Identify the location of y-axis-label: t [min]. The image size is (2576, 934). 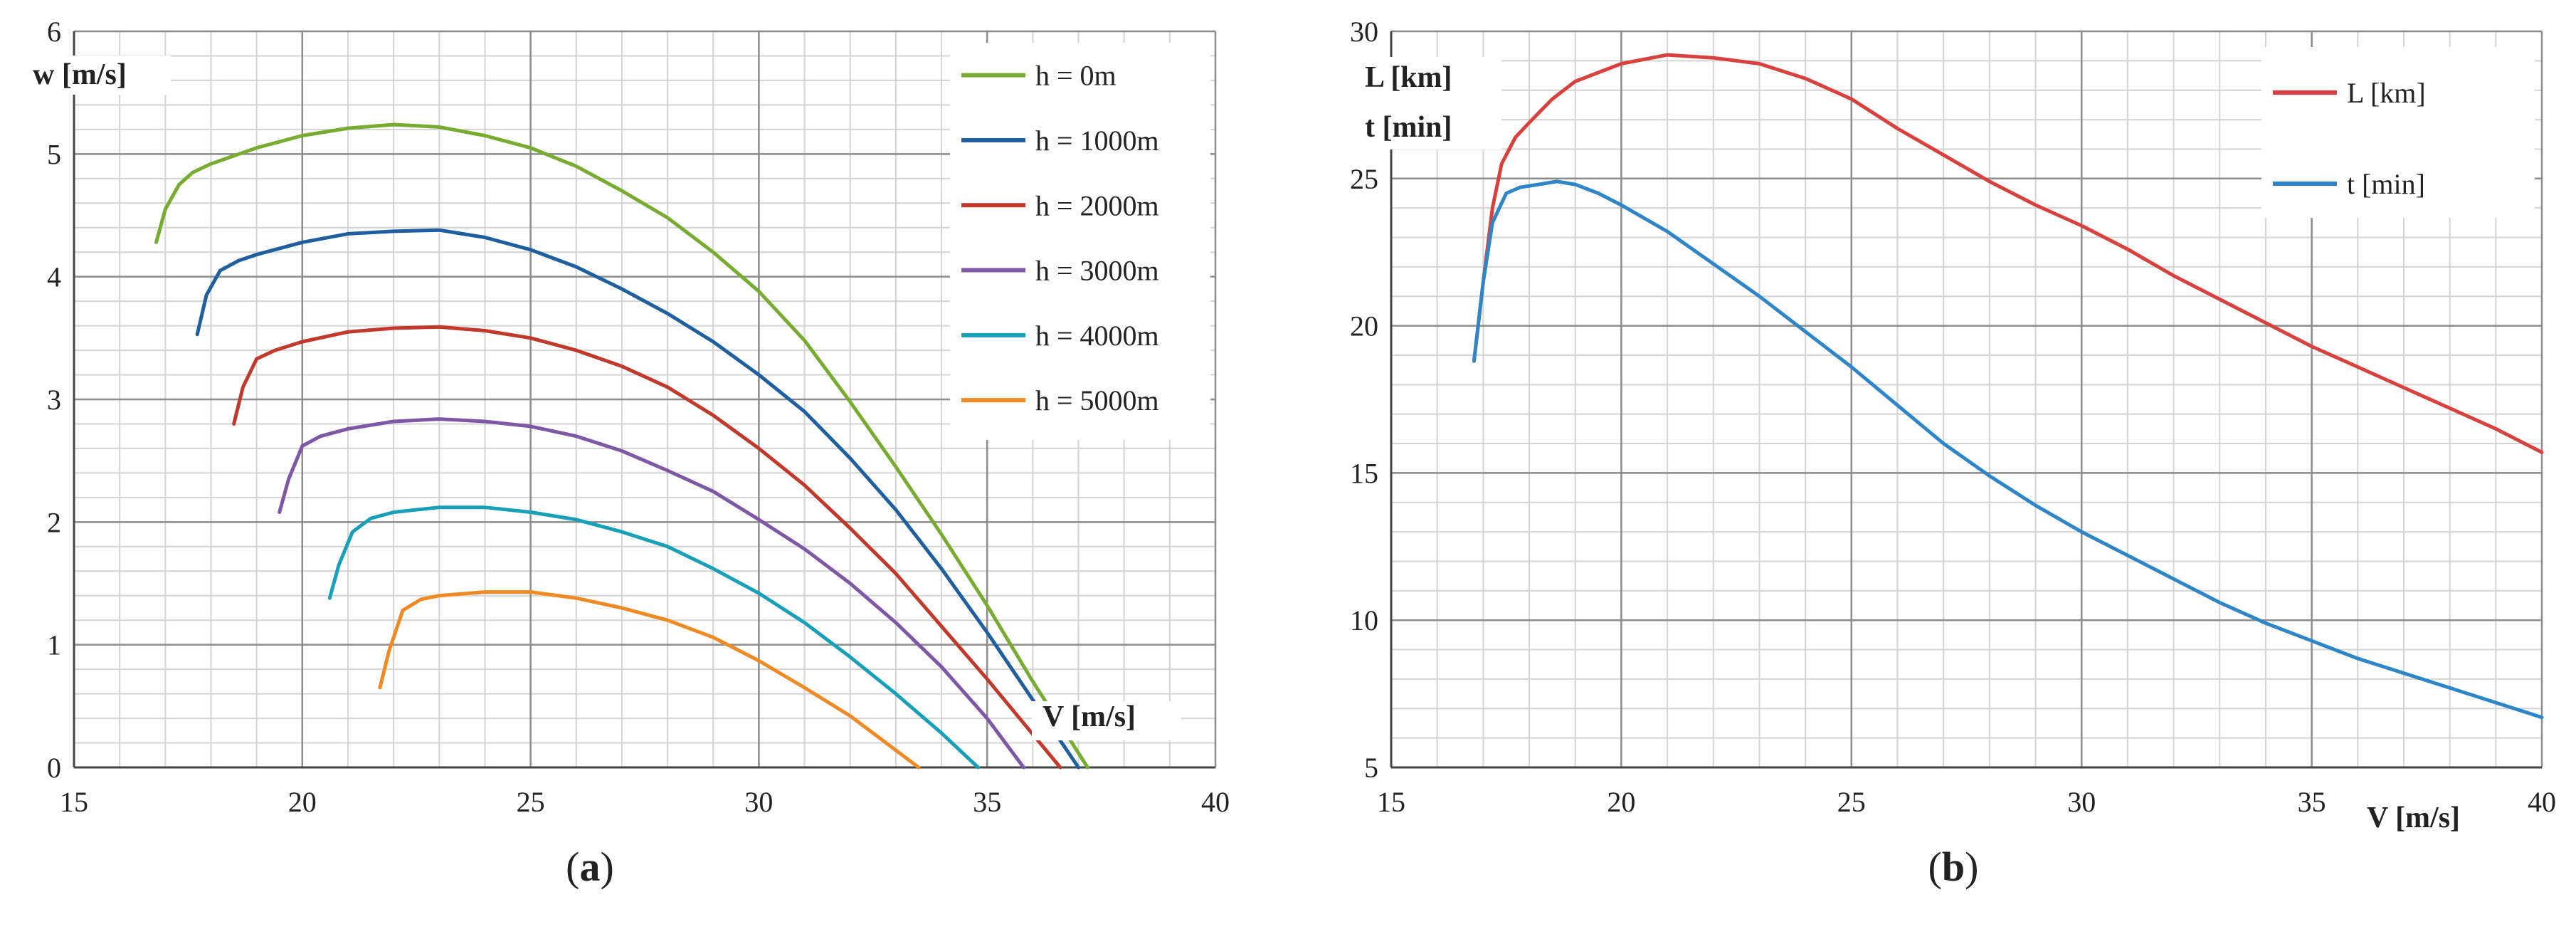
(1408, 127).